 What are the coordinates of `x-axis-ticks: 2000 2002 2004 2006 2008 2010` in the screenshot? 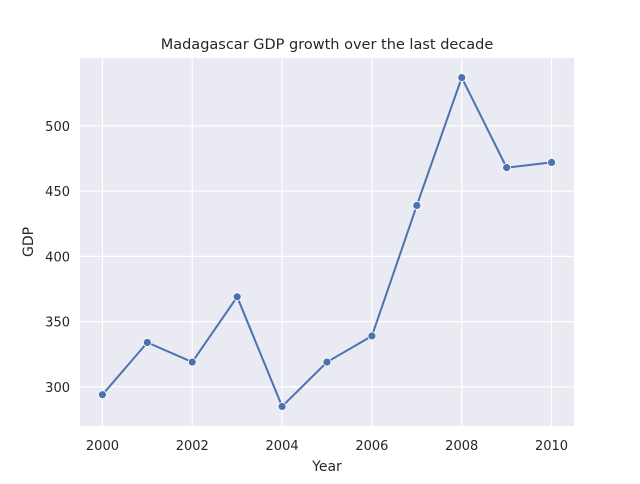 It's located at (327, 446).